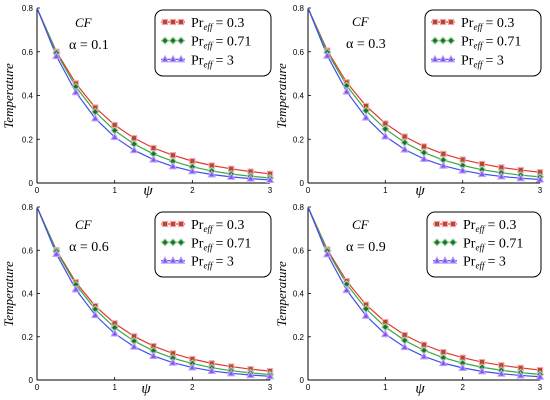 Image resolution: width=550 pixels, height=400 pixels. What do you see at coordinates (224, 60) in the screenshot?
I see `legend-label-value: = 3` at bounding box center [224, 60].